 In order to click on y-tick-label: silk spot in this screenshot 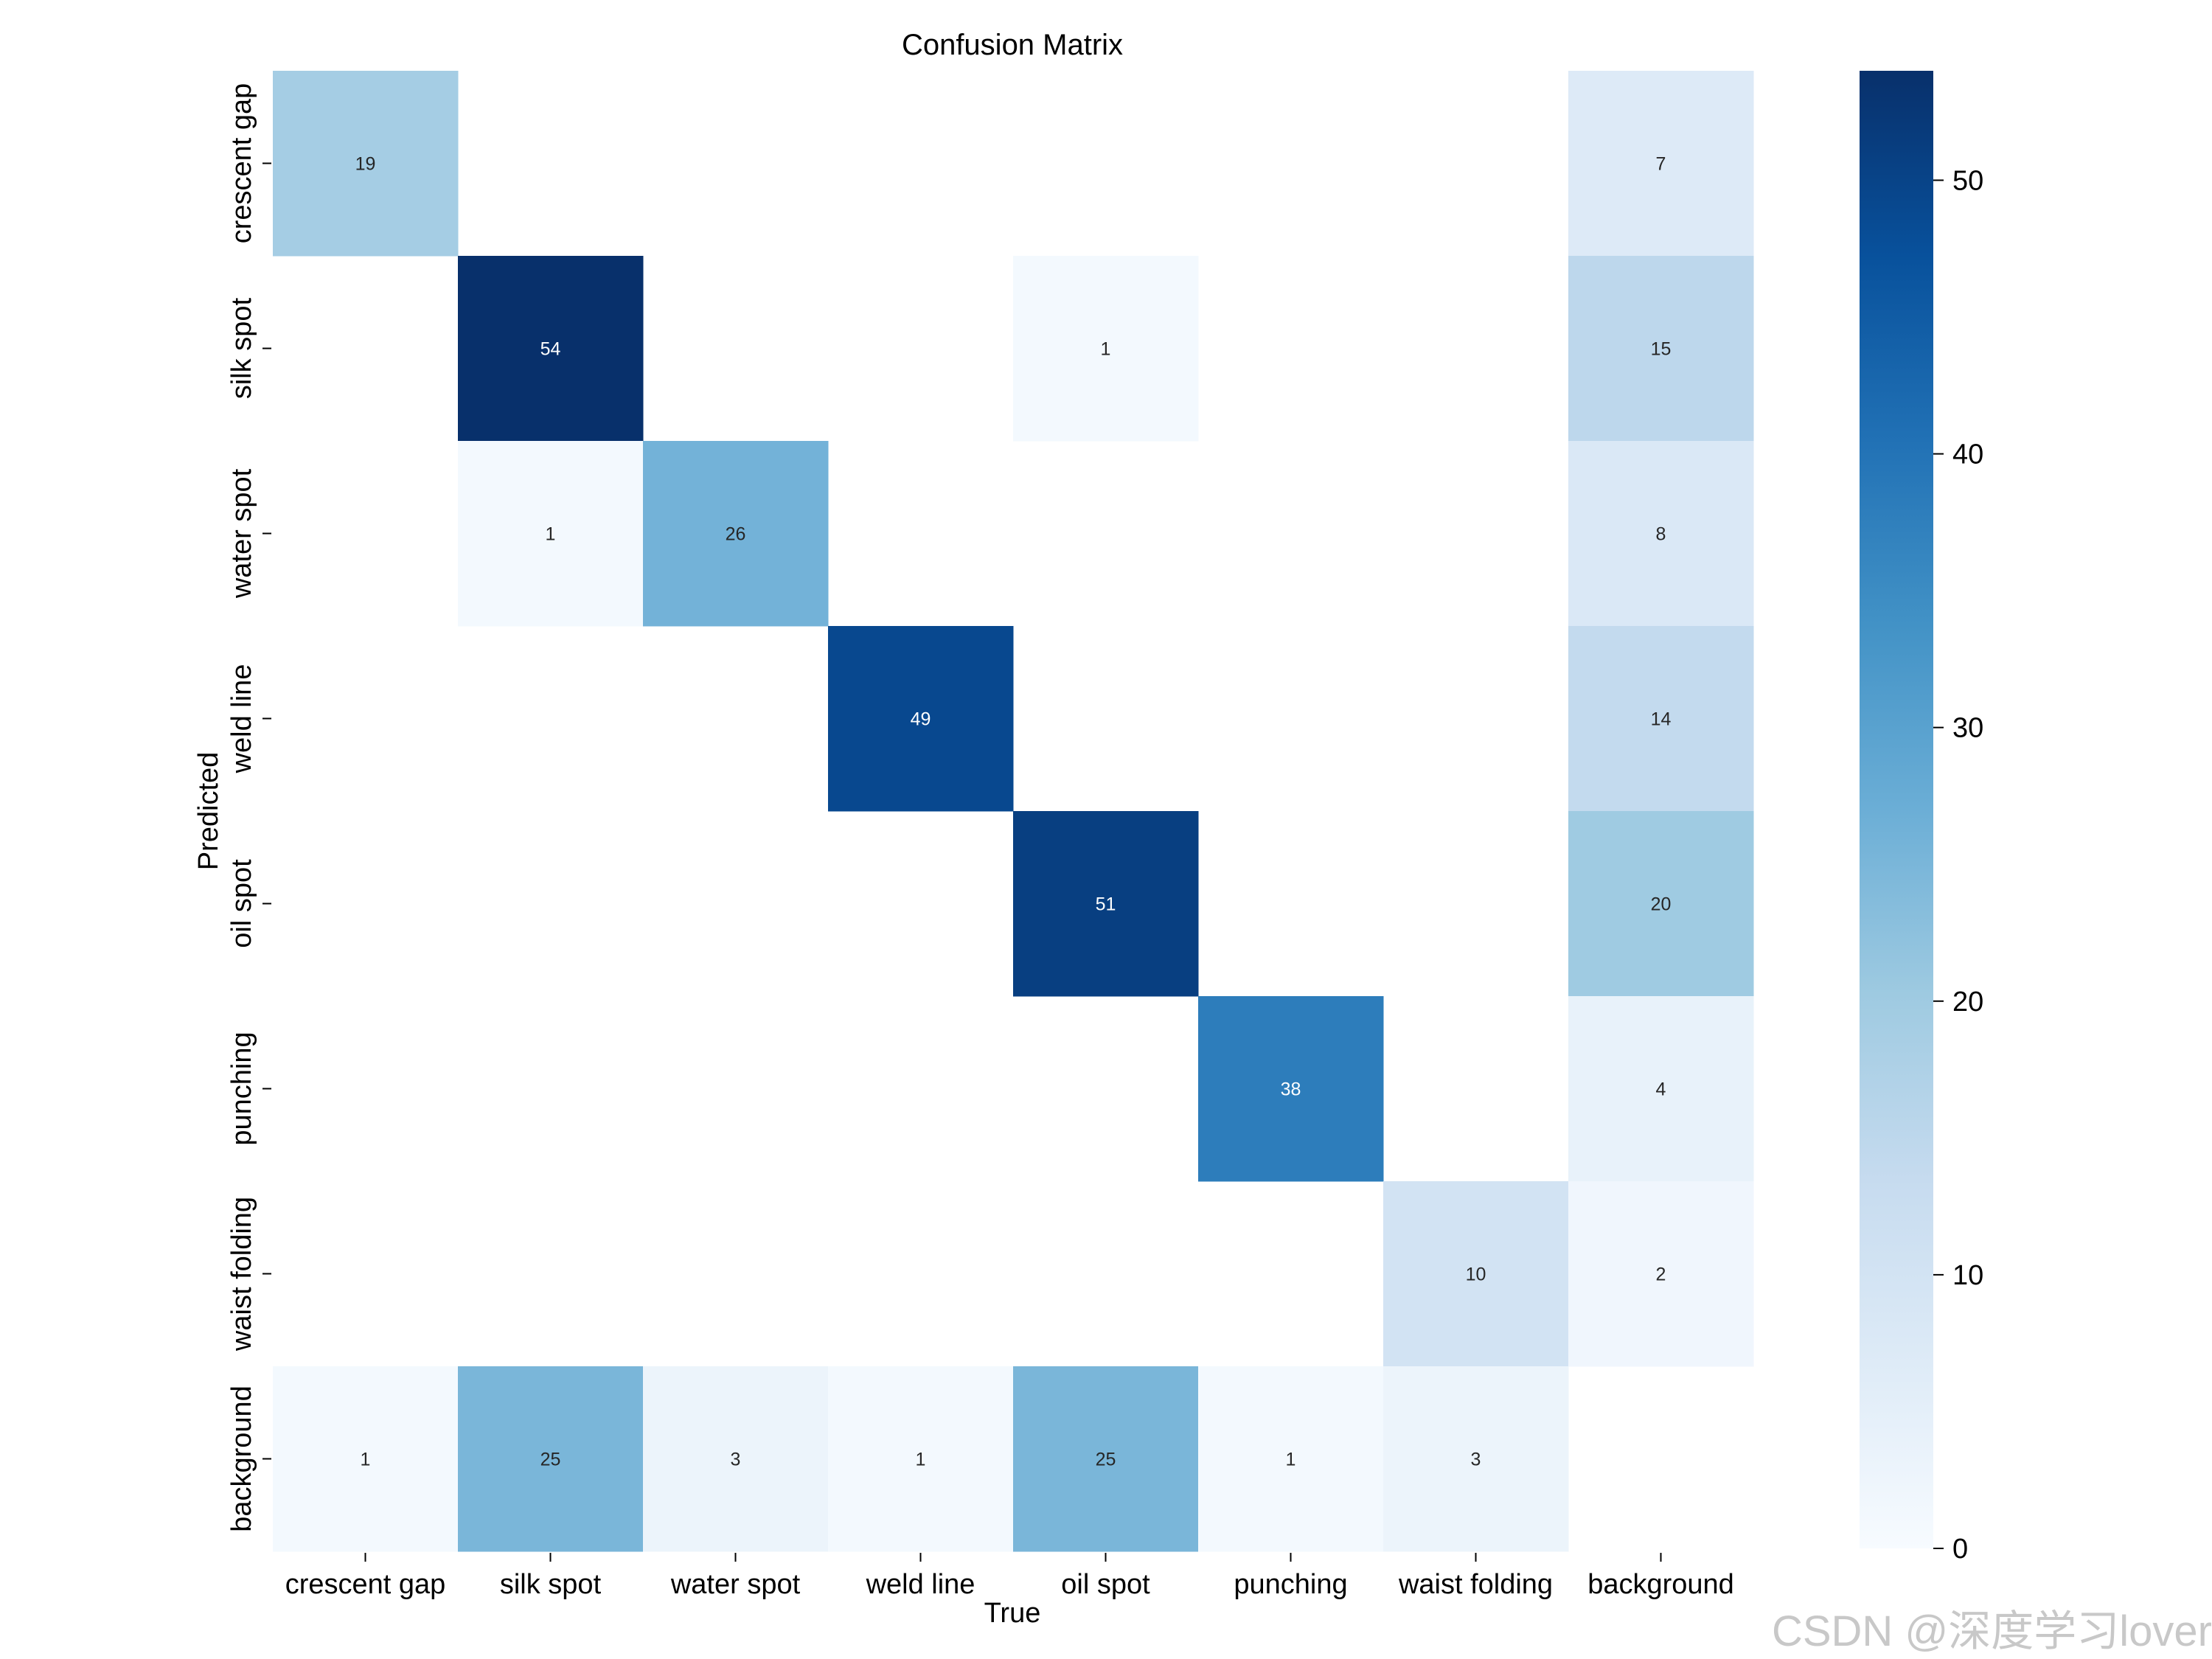, I will do `click(241, 348)`.